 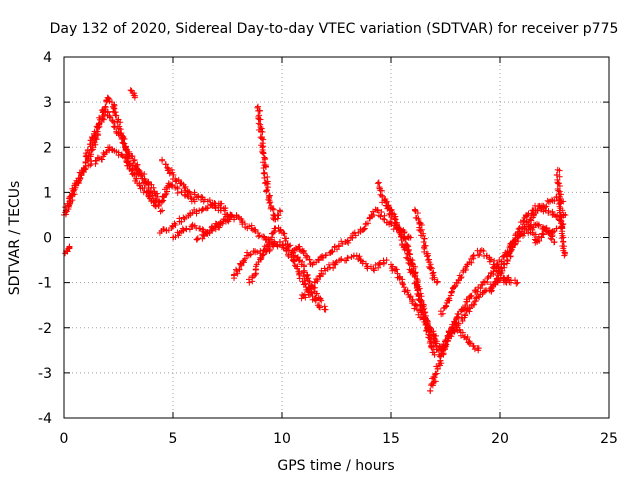 I want to click on x-tick-label: 0, so click(x=64, y=439).